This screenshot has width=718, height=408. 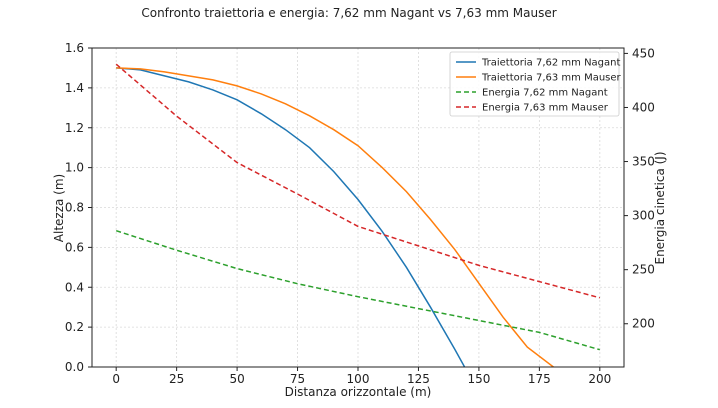 What do you see at coordinates (418, 379) in the screenshot?
I see `x-tick-label: 125` at bounding box center [418, 379].